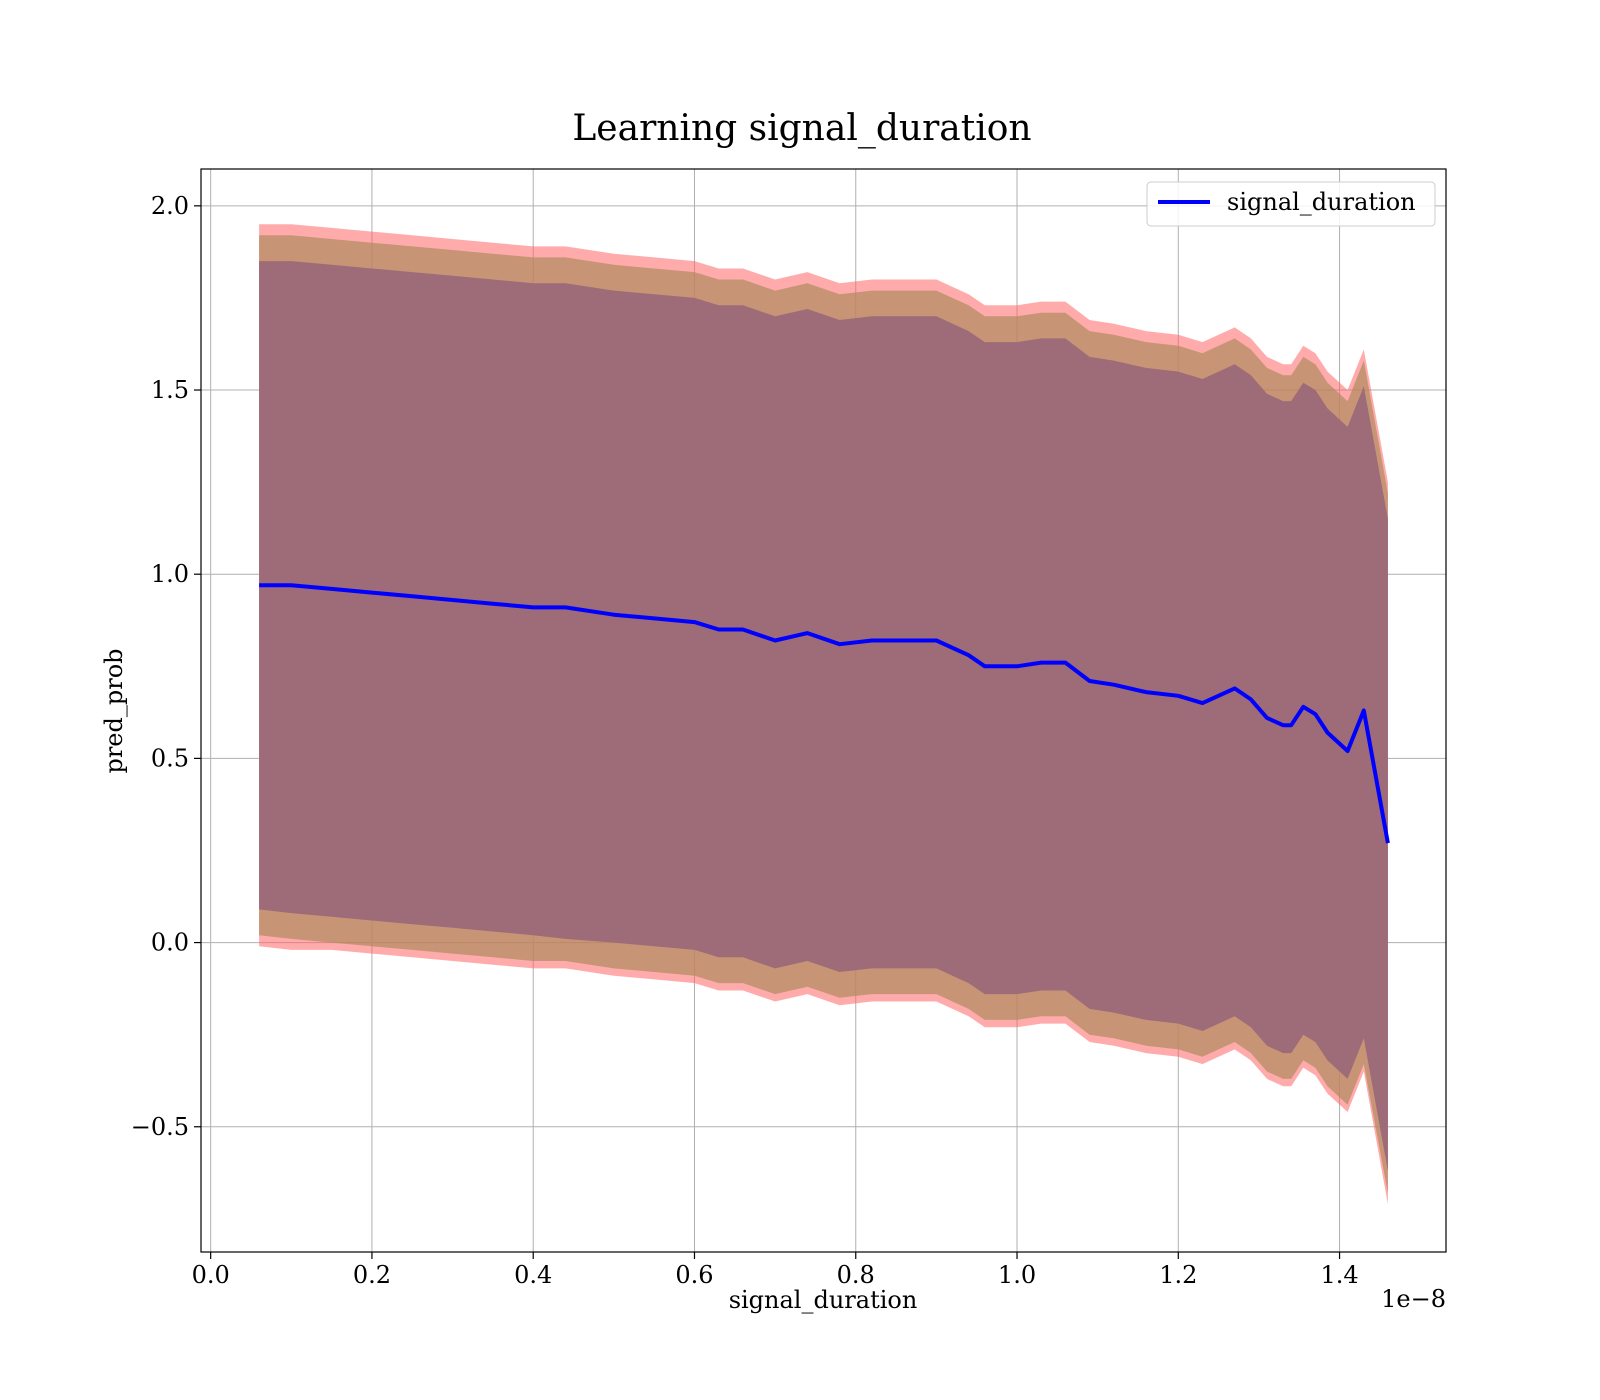 The image size is (1600, 1400). I want to click on chart-title: Learning signal_duration, so click(801, 128).